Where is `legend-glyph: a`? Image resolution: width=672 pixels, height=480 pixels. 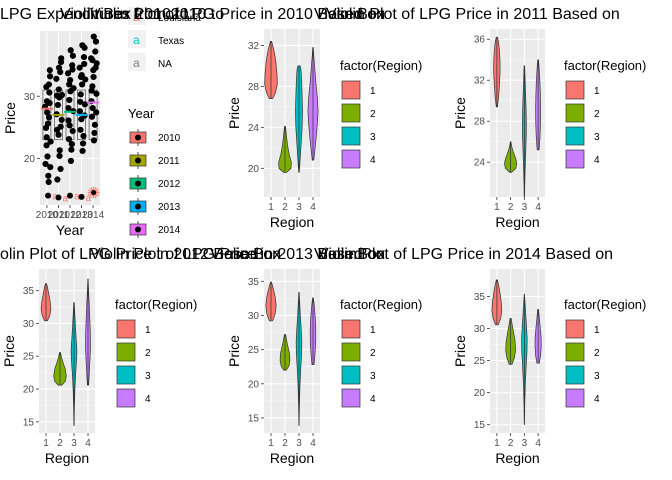
legend-glyph: a is located at coordinates (136, 40).